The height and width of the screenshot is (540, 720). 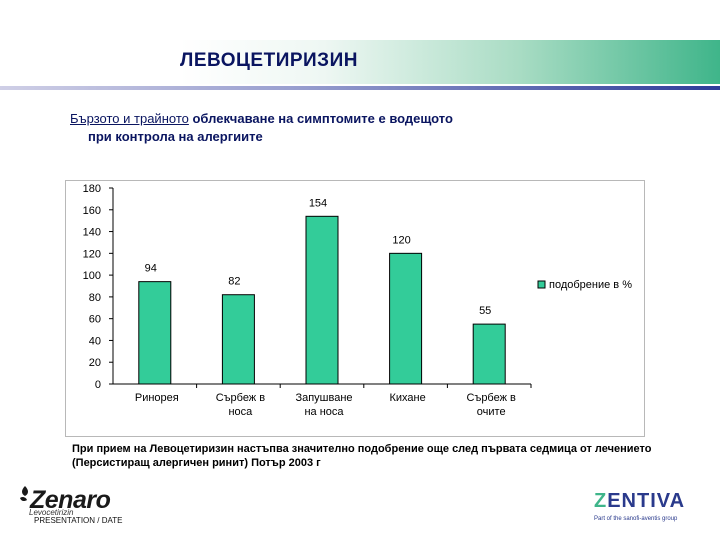 I want to click on zenaro-logo: Zenaro, so click(x=70, y=500).